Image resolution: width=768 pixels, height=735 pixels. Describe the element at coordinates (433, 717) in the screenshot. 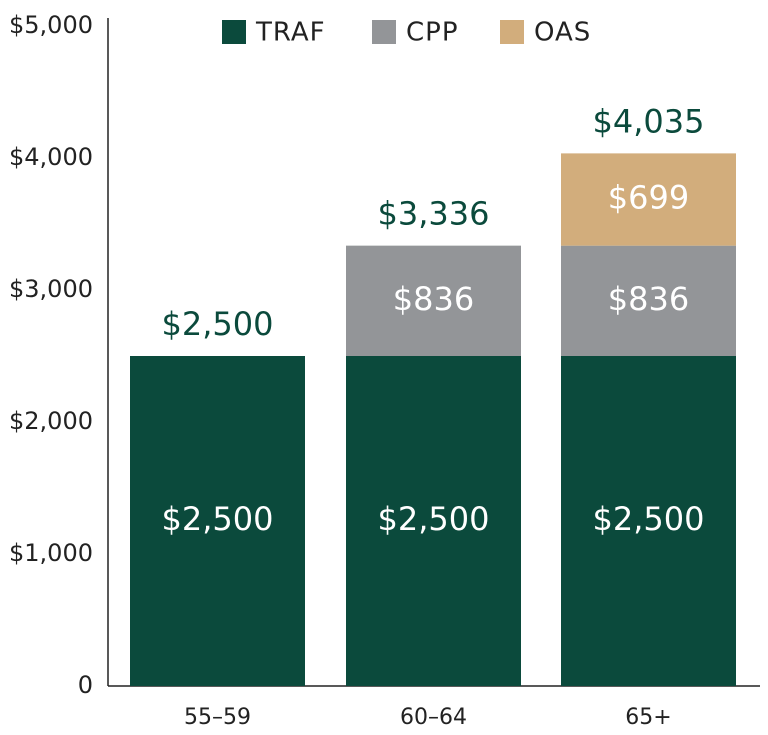

I see `x-tick-label: 60–64` at that location.